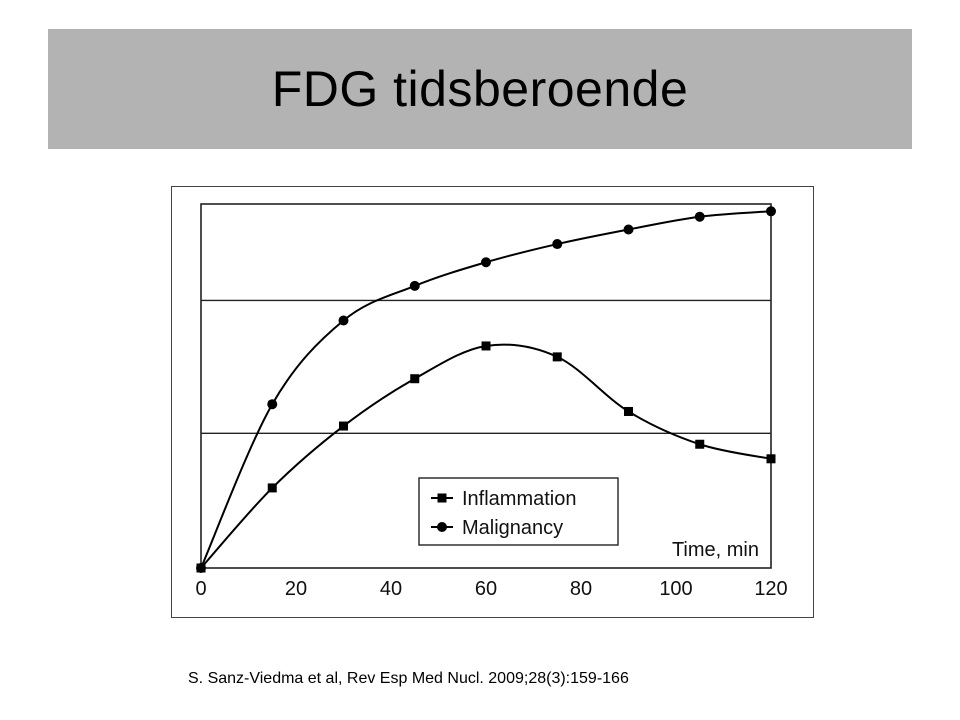 This screenshot has height=720, width=960. I want to click on legend-label-inflammation: Inflammation, so click(519, 499).